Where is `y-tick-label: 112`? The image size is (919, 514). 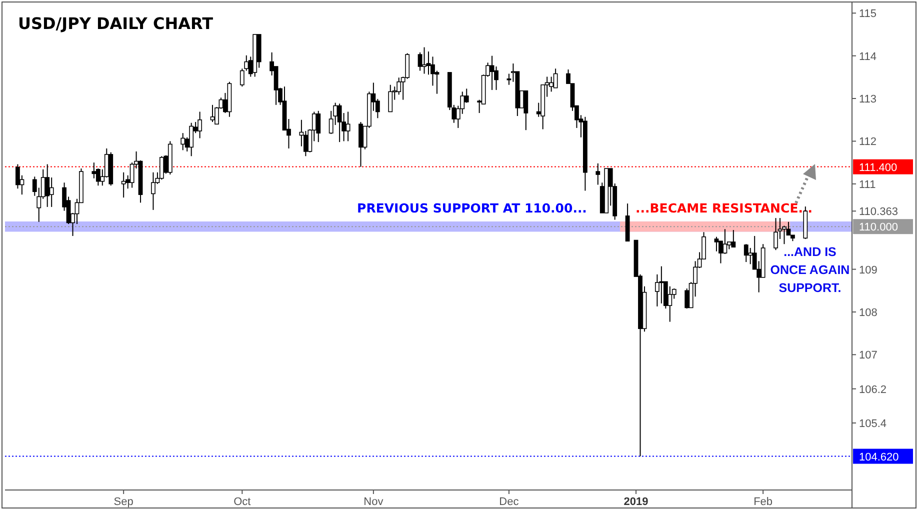 y-tick-label: 112 is located at coordinates (868, 142).